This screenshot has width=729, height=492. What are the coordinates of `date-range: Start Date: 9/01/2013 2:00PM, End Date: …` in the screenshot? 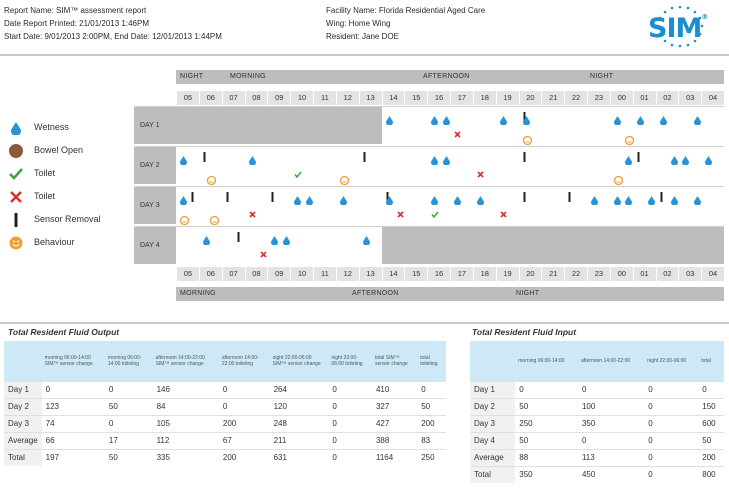 It's located at (113, 36).